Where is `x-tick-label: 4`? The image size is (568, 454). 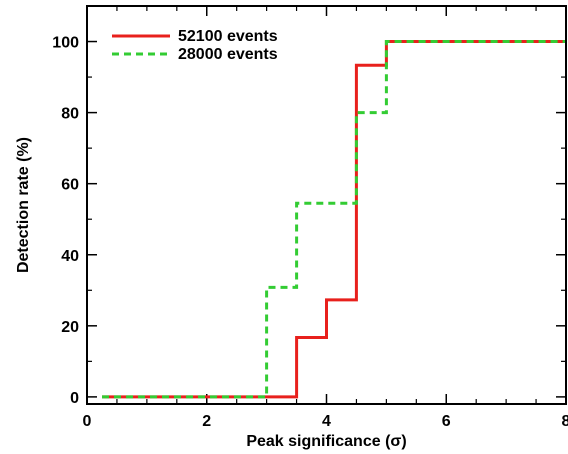 x-tick-label: 4 is located at coordinates (326, 421).